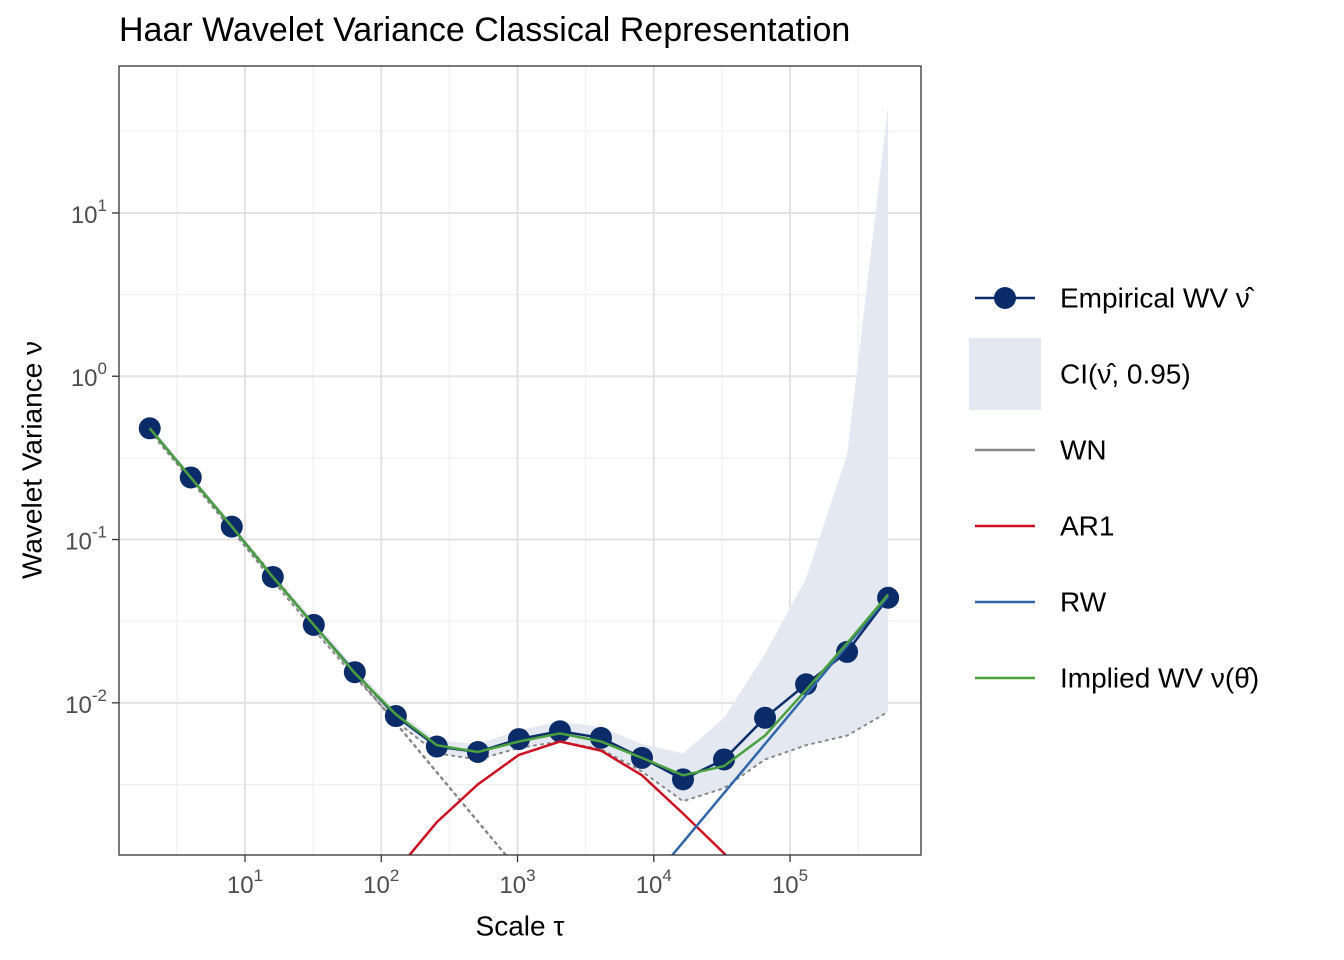 This screenshot has height=960, width=1344. Describe the element at coordinates (1087, 525) in the screenshot. I see `legend-label: AR1` at that location.